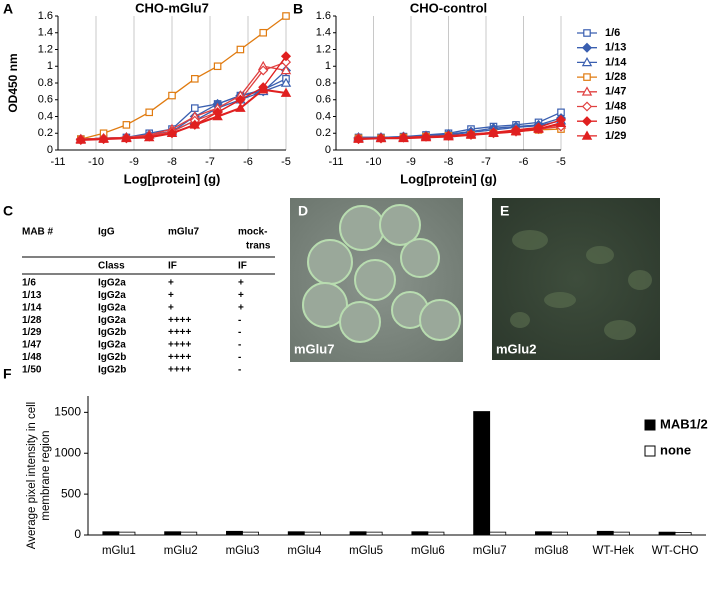 The width and height of the screenshot is (708, 593). What do you see at coordinates (366, 551) in the screenshot?
I see `x-tick-label: mGlu5` at bounding box center [366, 551].